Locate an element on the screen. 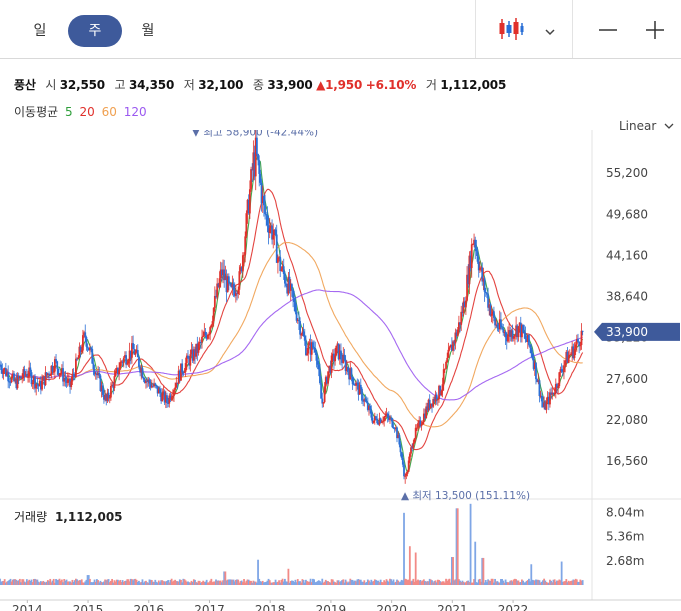 The height and width of the screenshot is (611, 681). plus-icon is located at coordinates (655, 30).